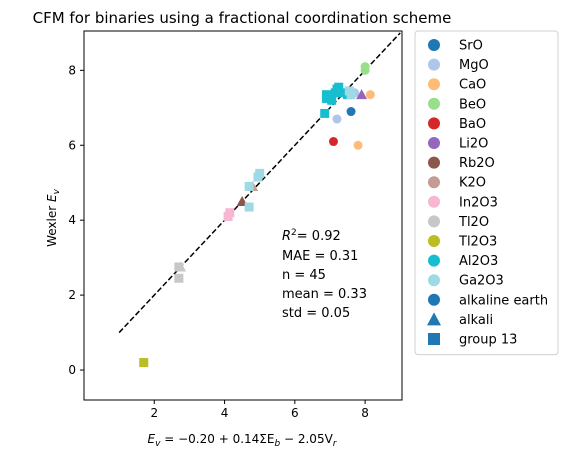 The width and height of the screenshot is (569, 457). I want to click on legend-marker-mgo, so click(434, 64).